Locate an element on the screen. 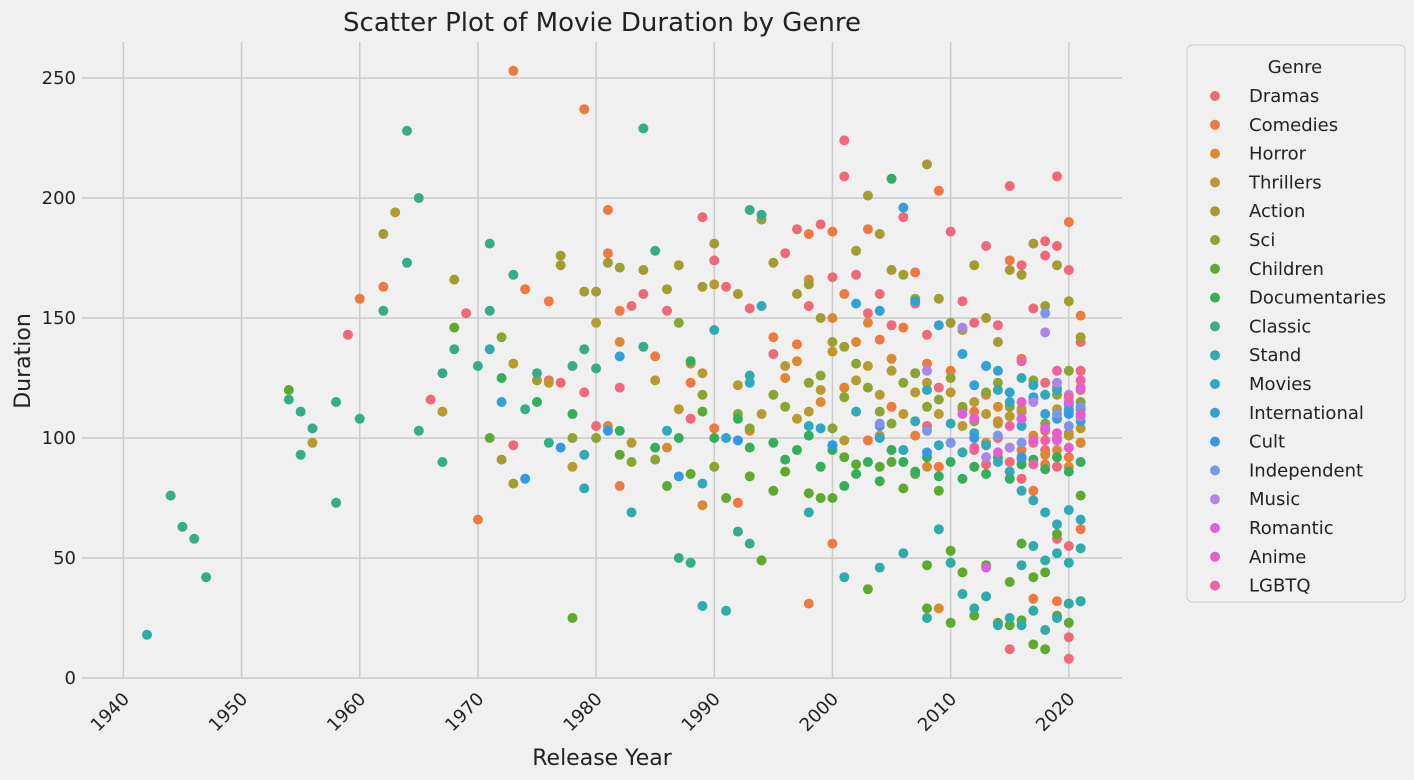 This screenshot has width=1414, height=780. series-anime is located at coordinates (1027, 427).